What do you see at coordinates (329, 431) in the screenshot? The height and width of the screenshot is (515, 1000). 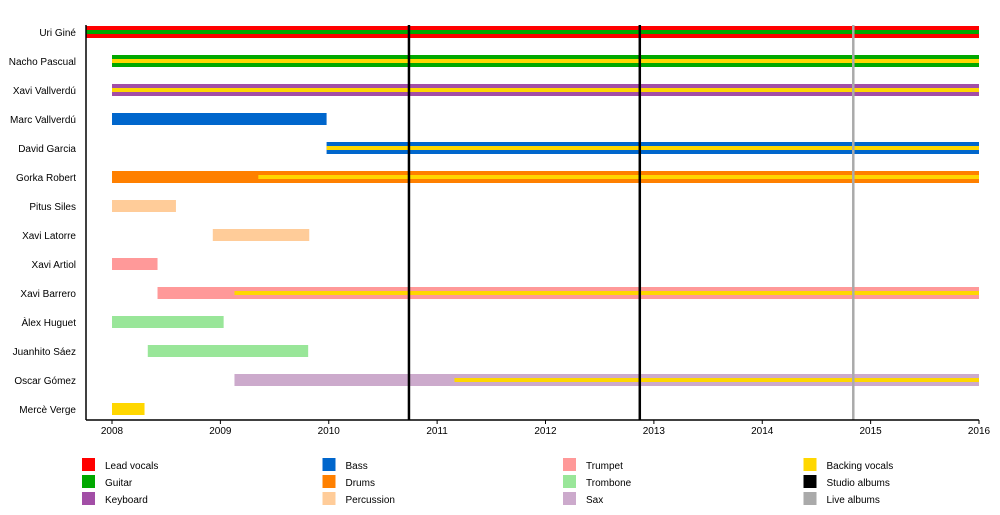 I see `x-tick-label: 2010` at bounding box center [329, 431].